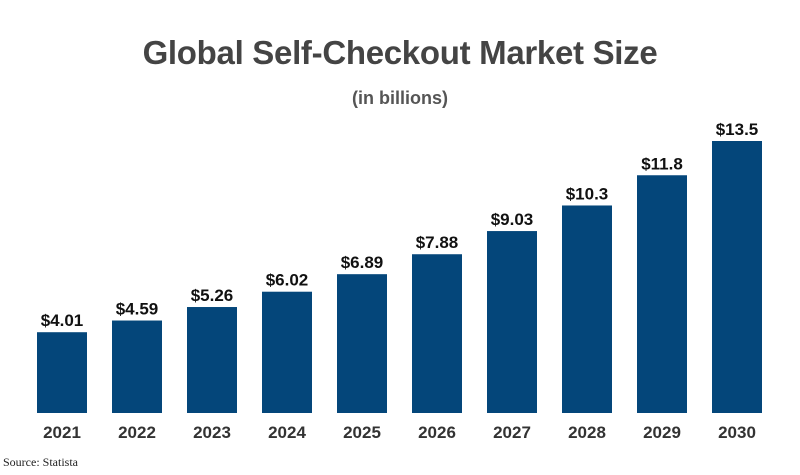 The image size is (800, 475). I want to click on chart-subtitle: (in billions), so click(400, 98).